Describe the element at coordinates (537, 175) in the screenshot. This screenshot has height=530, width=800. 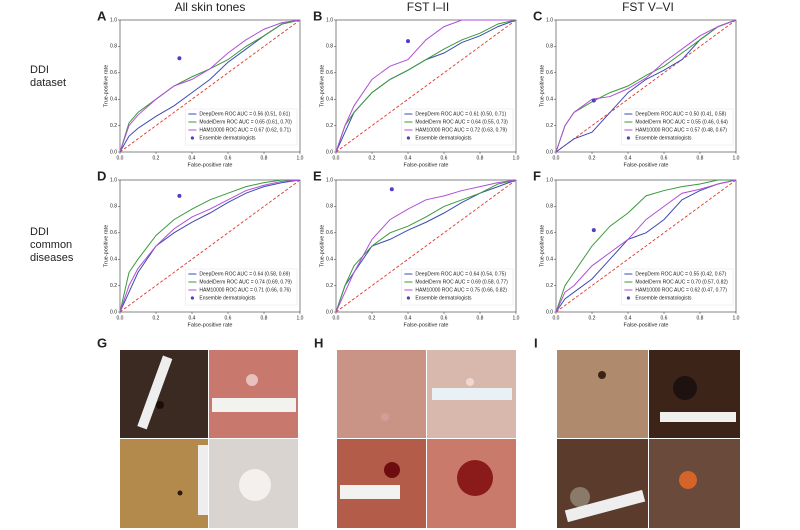
I see `panel-label: F` at that location.